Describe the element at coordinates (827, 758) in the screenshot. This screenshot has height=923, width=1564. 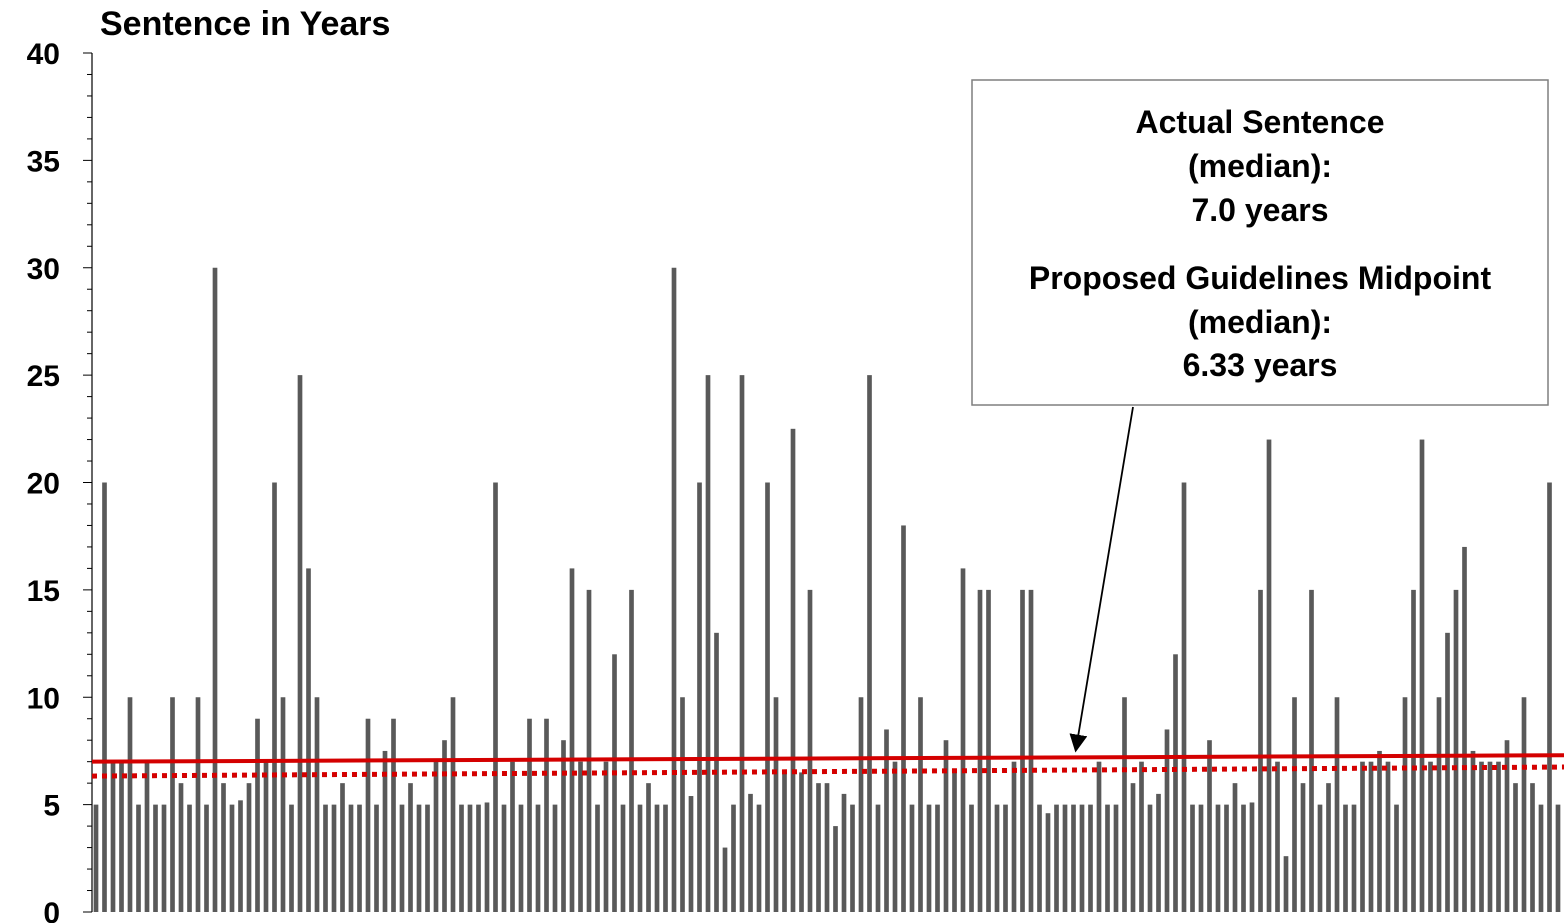
I see `actual-sentence-median-line` at that location.